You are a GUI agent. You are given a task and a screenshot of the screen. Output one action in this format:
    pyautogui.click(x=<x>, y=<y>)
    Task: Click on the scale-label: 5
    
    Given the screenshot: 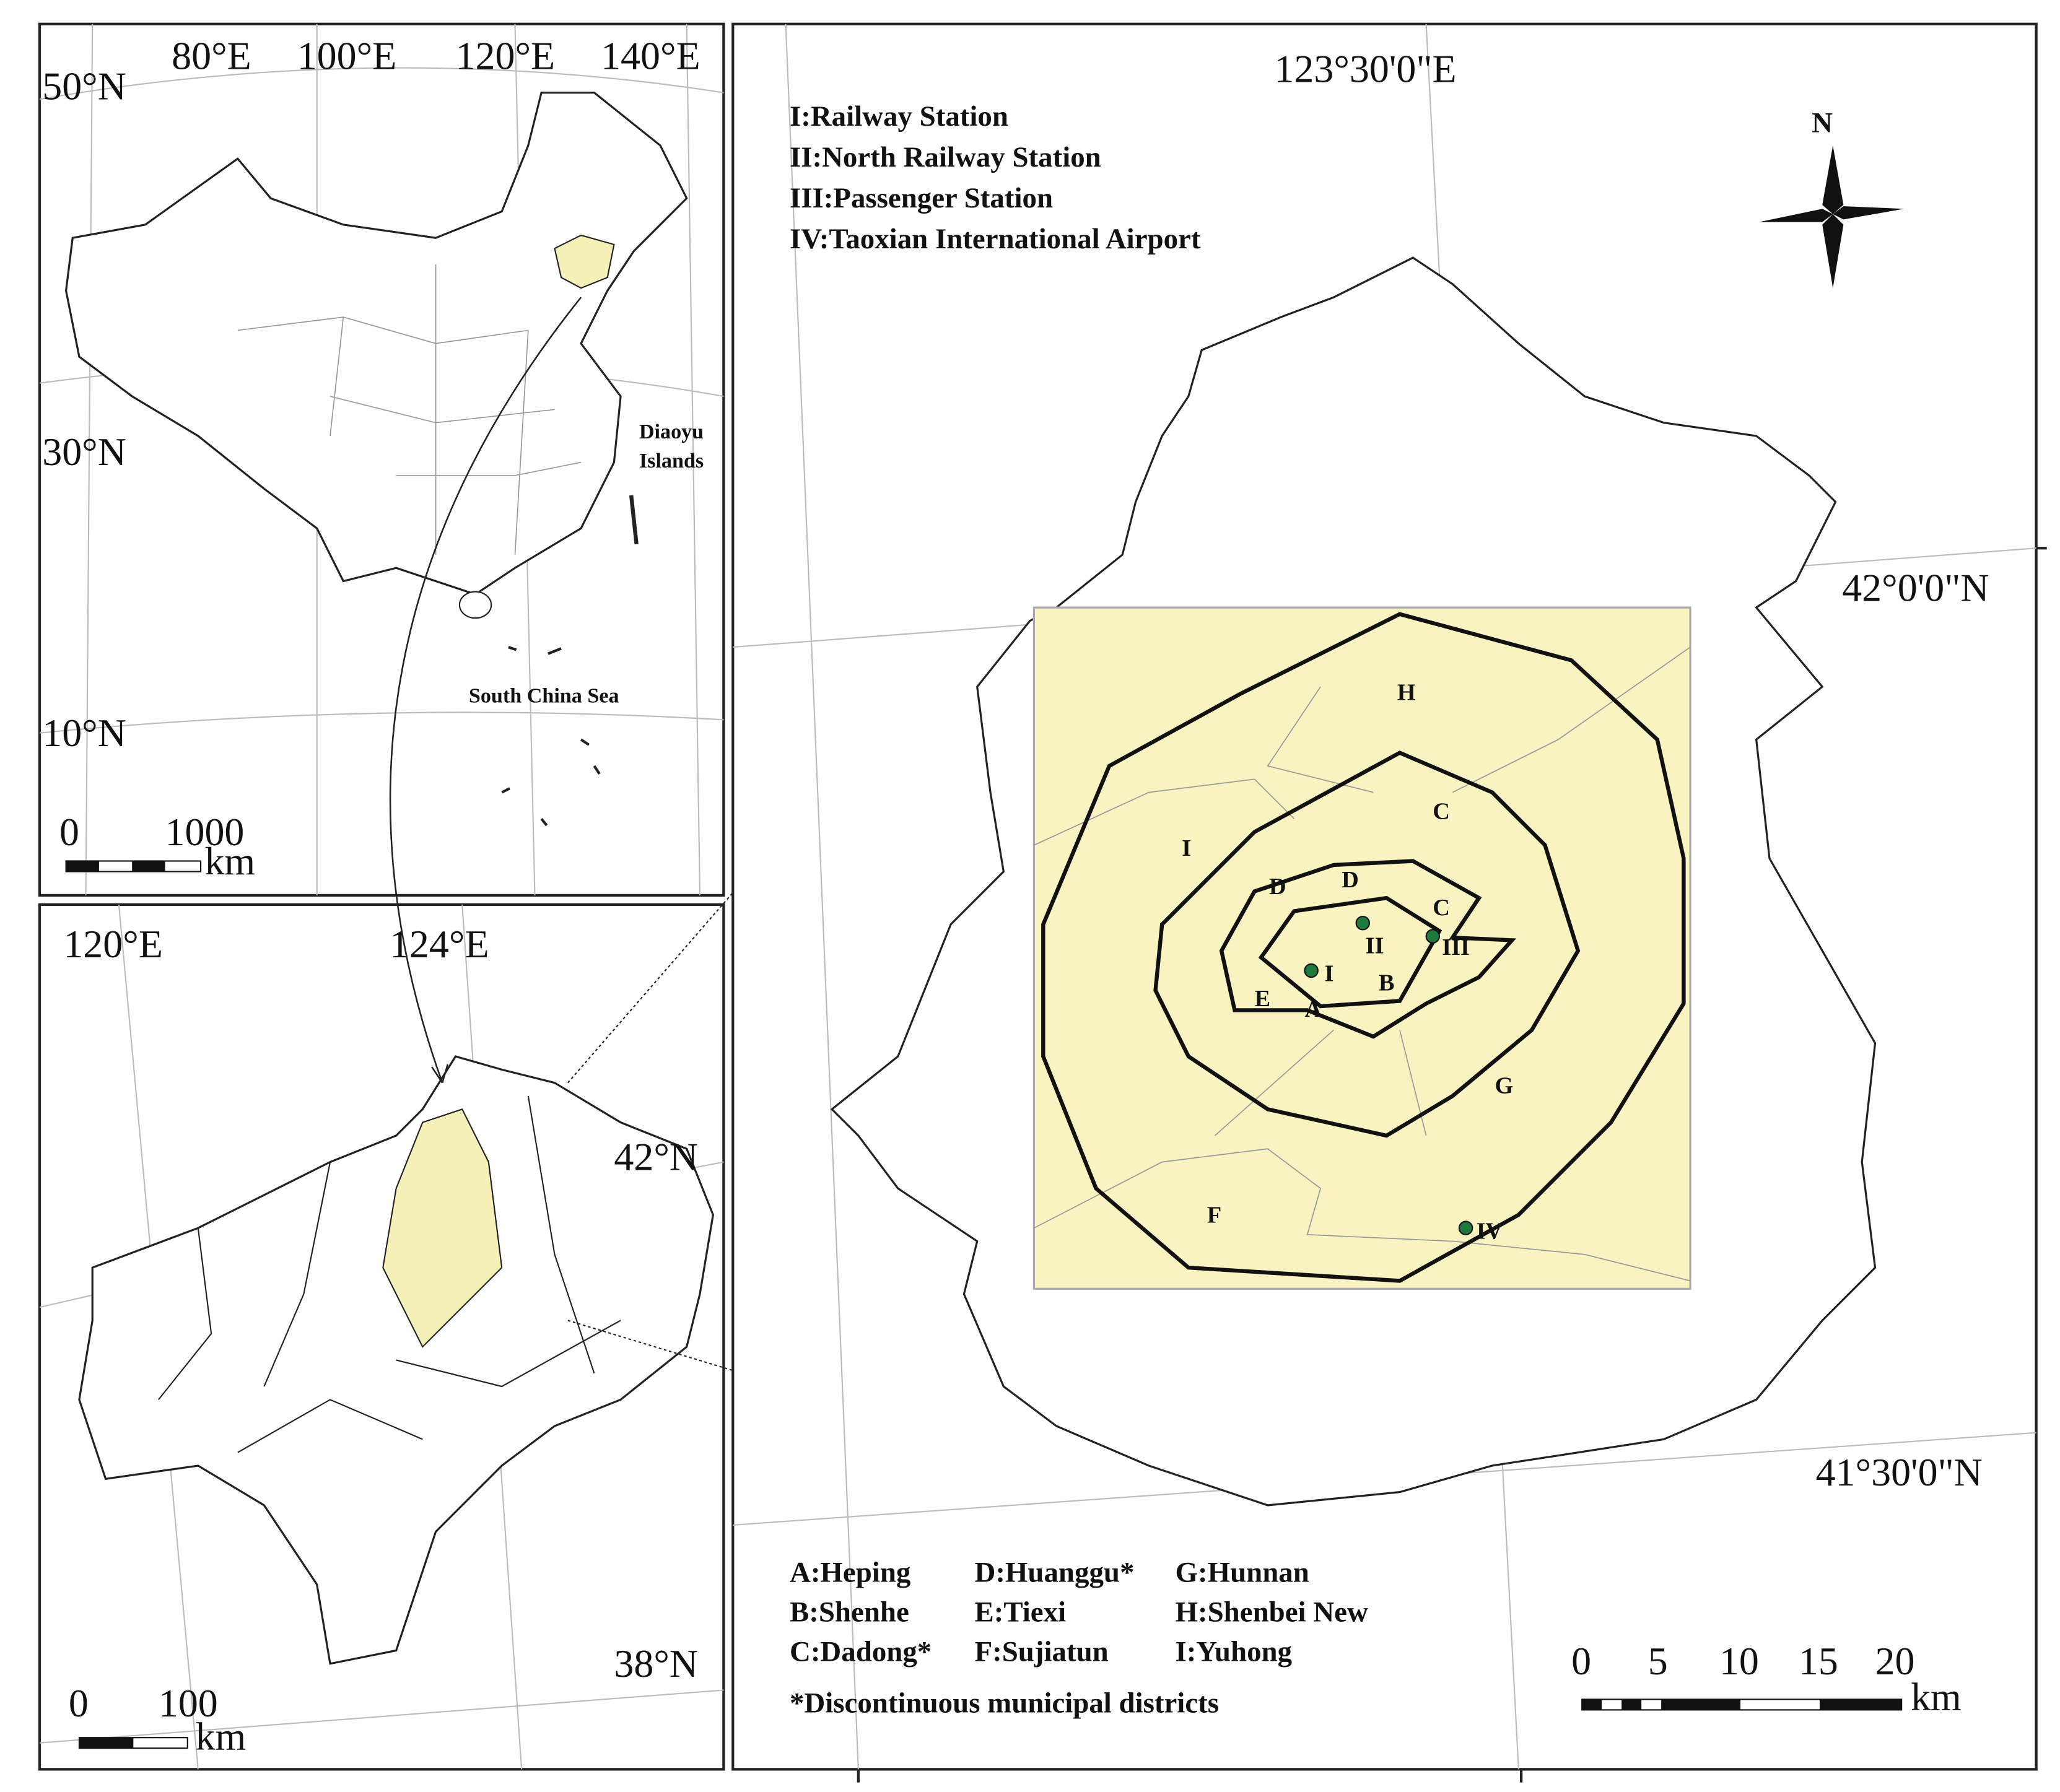 What is the action you would take?
    pyautogui.click(x=1658, y=1661)
    